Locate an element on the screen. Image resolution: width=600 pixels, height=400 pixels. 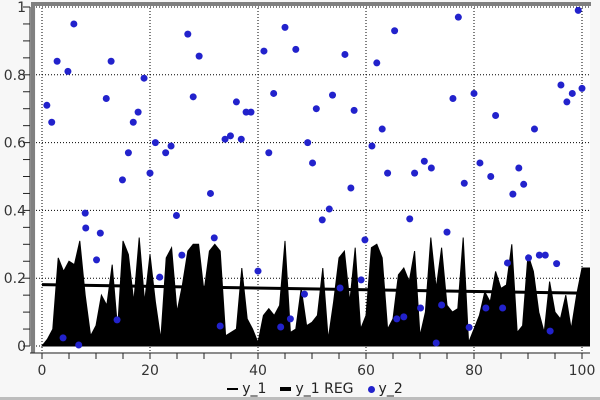
y1-line-swatch is located at coordinates (233, 389).